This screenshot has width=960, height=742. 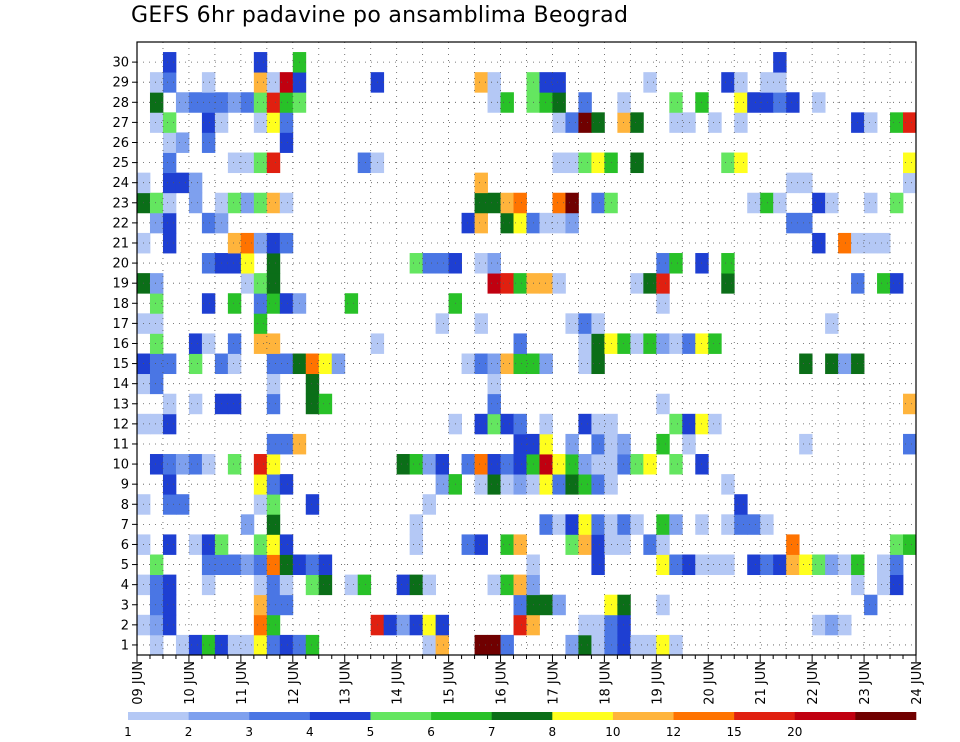 What do you see at coordinates (128, 732) in the screenshot?
I see `legend-label: 1` at bounding box center [128, 732].